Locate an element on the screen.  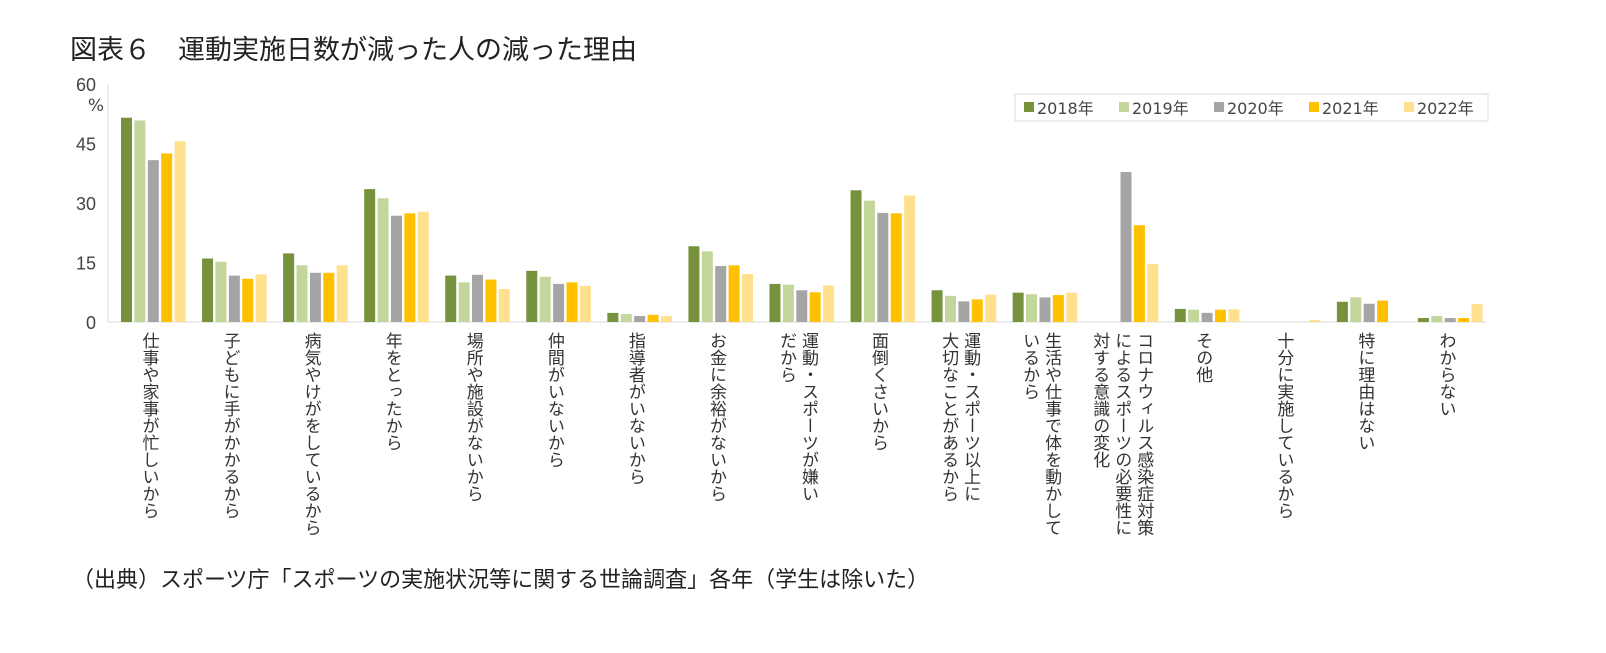
bar-2019年-1 is located at coordinates (221, 291).